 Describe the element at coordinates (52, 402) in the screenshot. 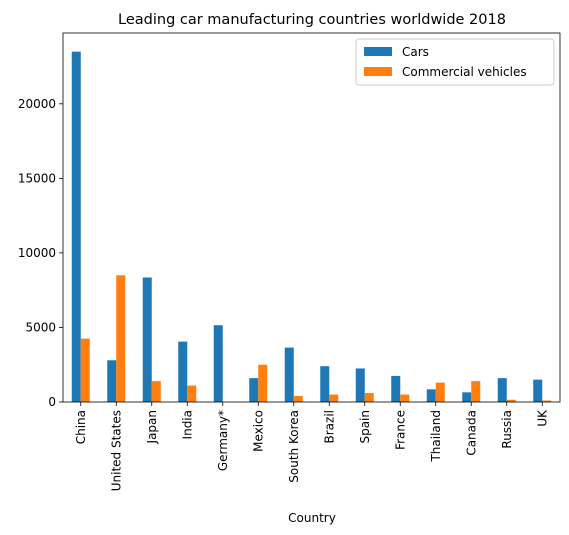

I see `y-tick-label: 0` at that location.